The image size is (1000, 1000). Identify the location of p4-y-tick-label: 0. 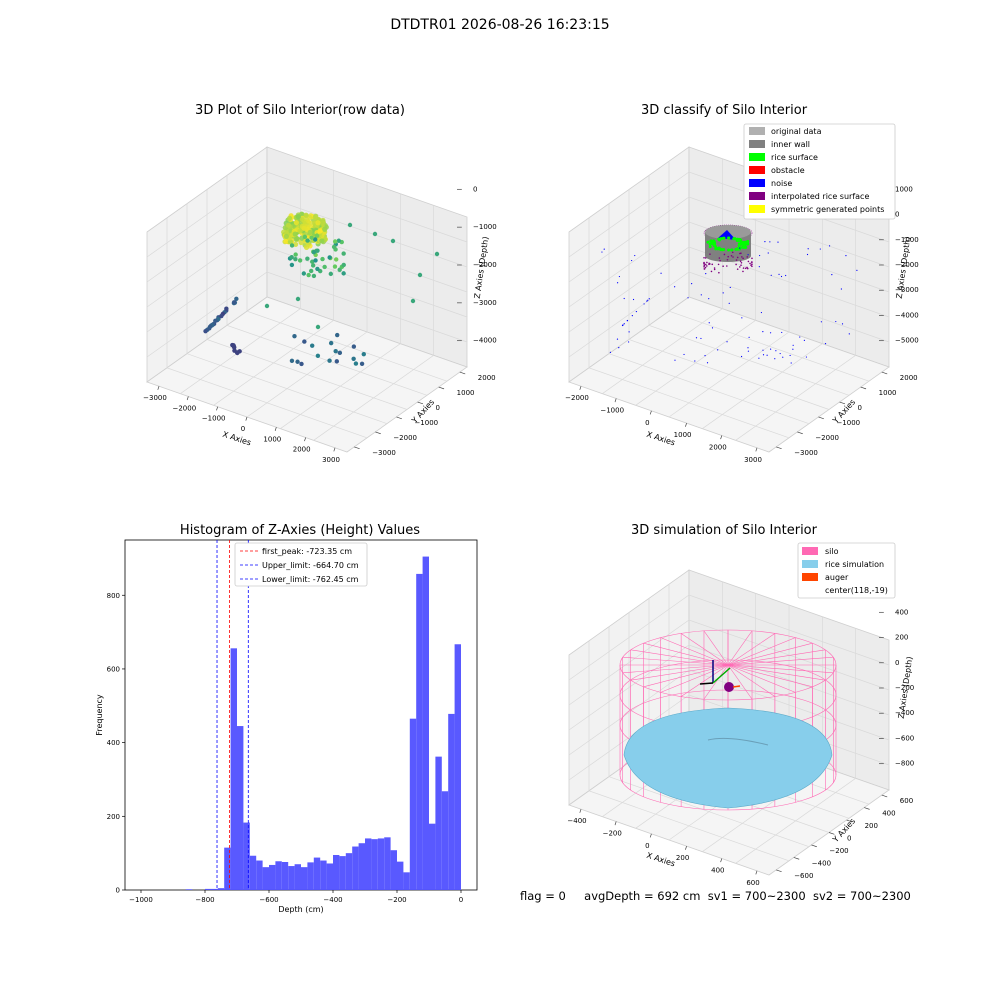
(849, 839).